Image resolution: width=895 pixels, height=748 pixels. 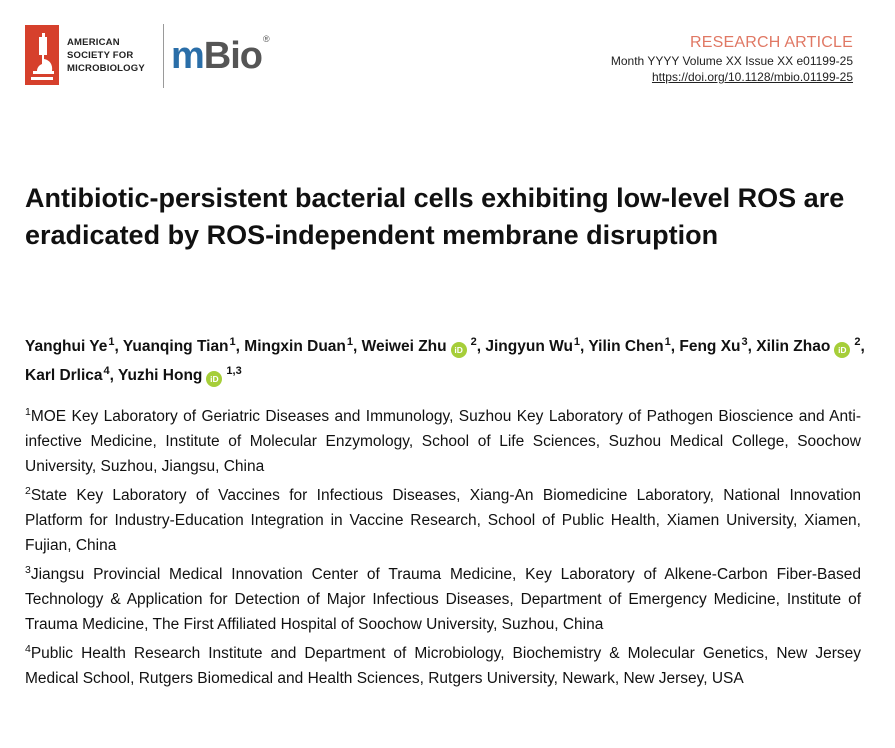 I want to click on publisher-name: AMERICAN SOCIETY FOR MICROBIOLOGY, so click(x=106, y=55).